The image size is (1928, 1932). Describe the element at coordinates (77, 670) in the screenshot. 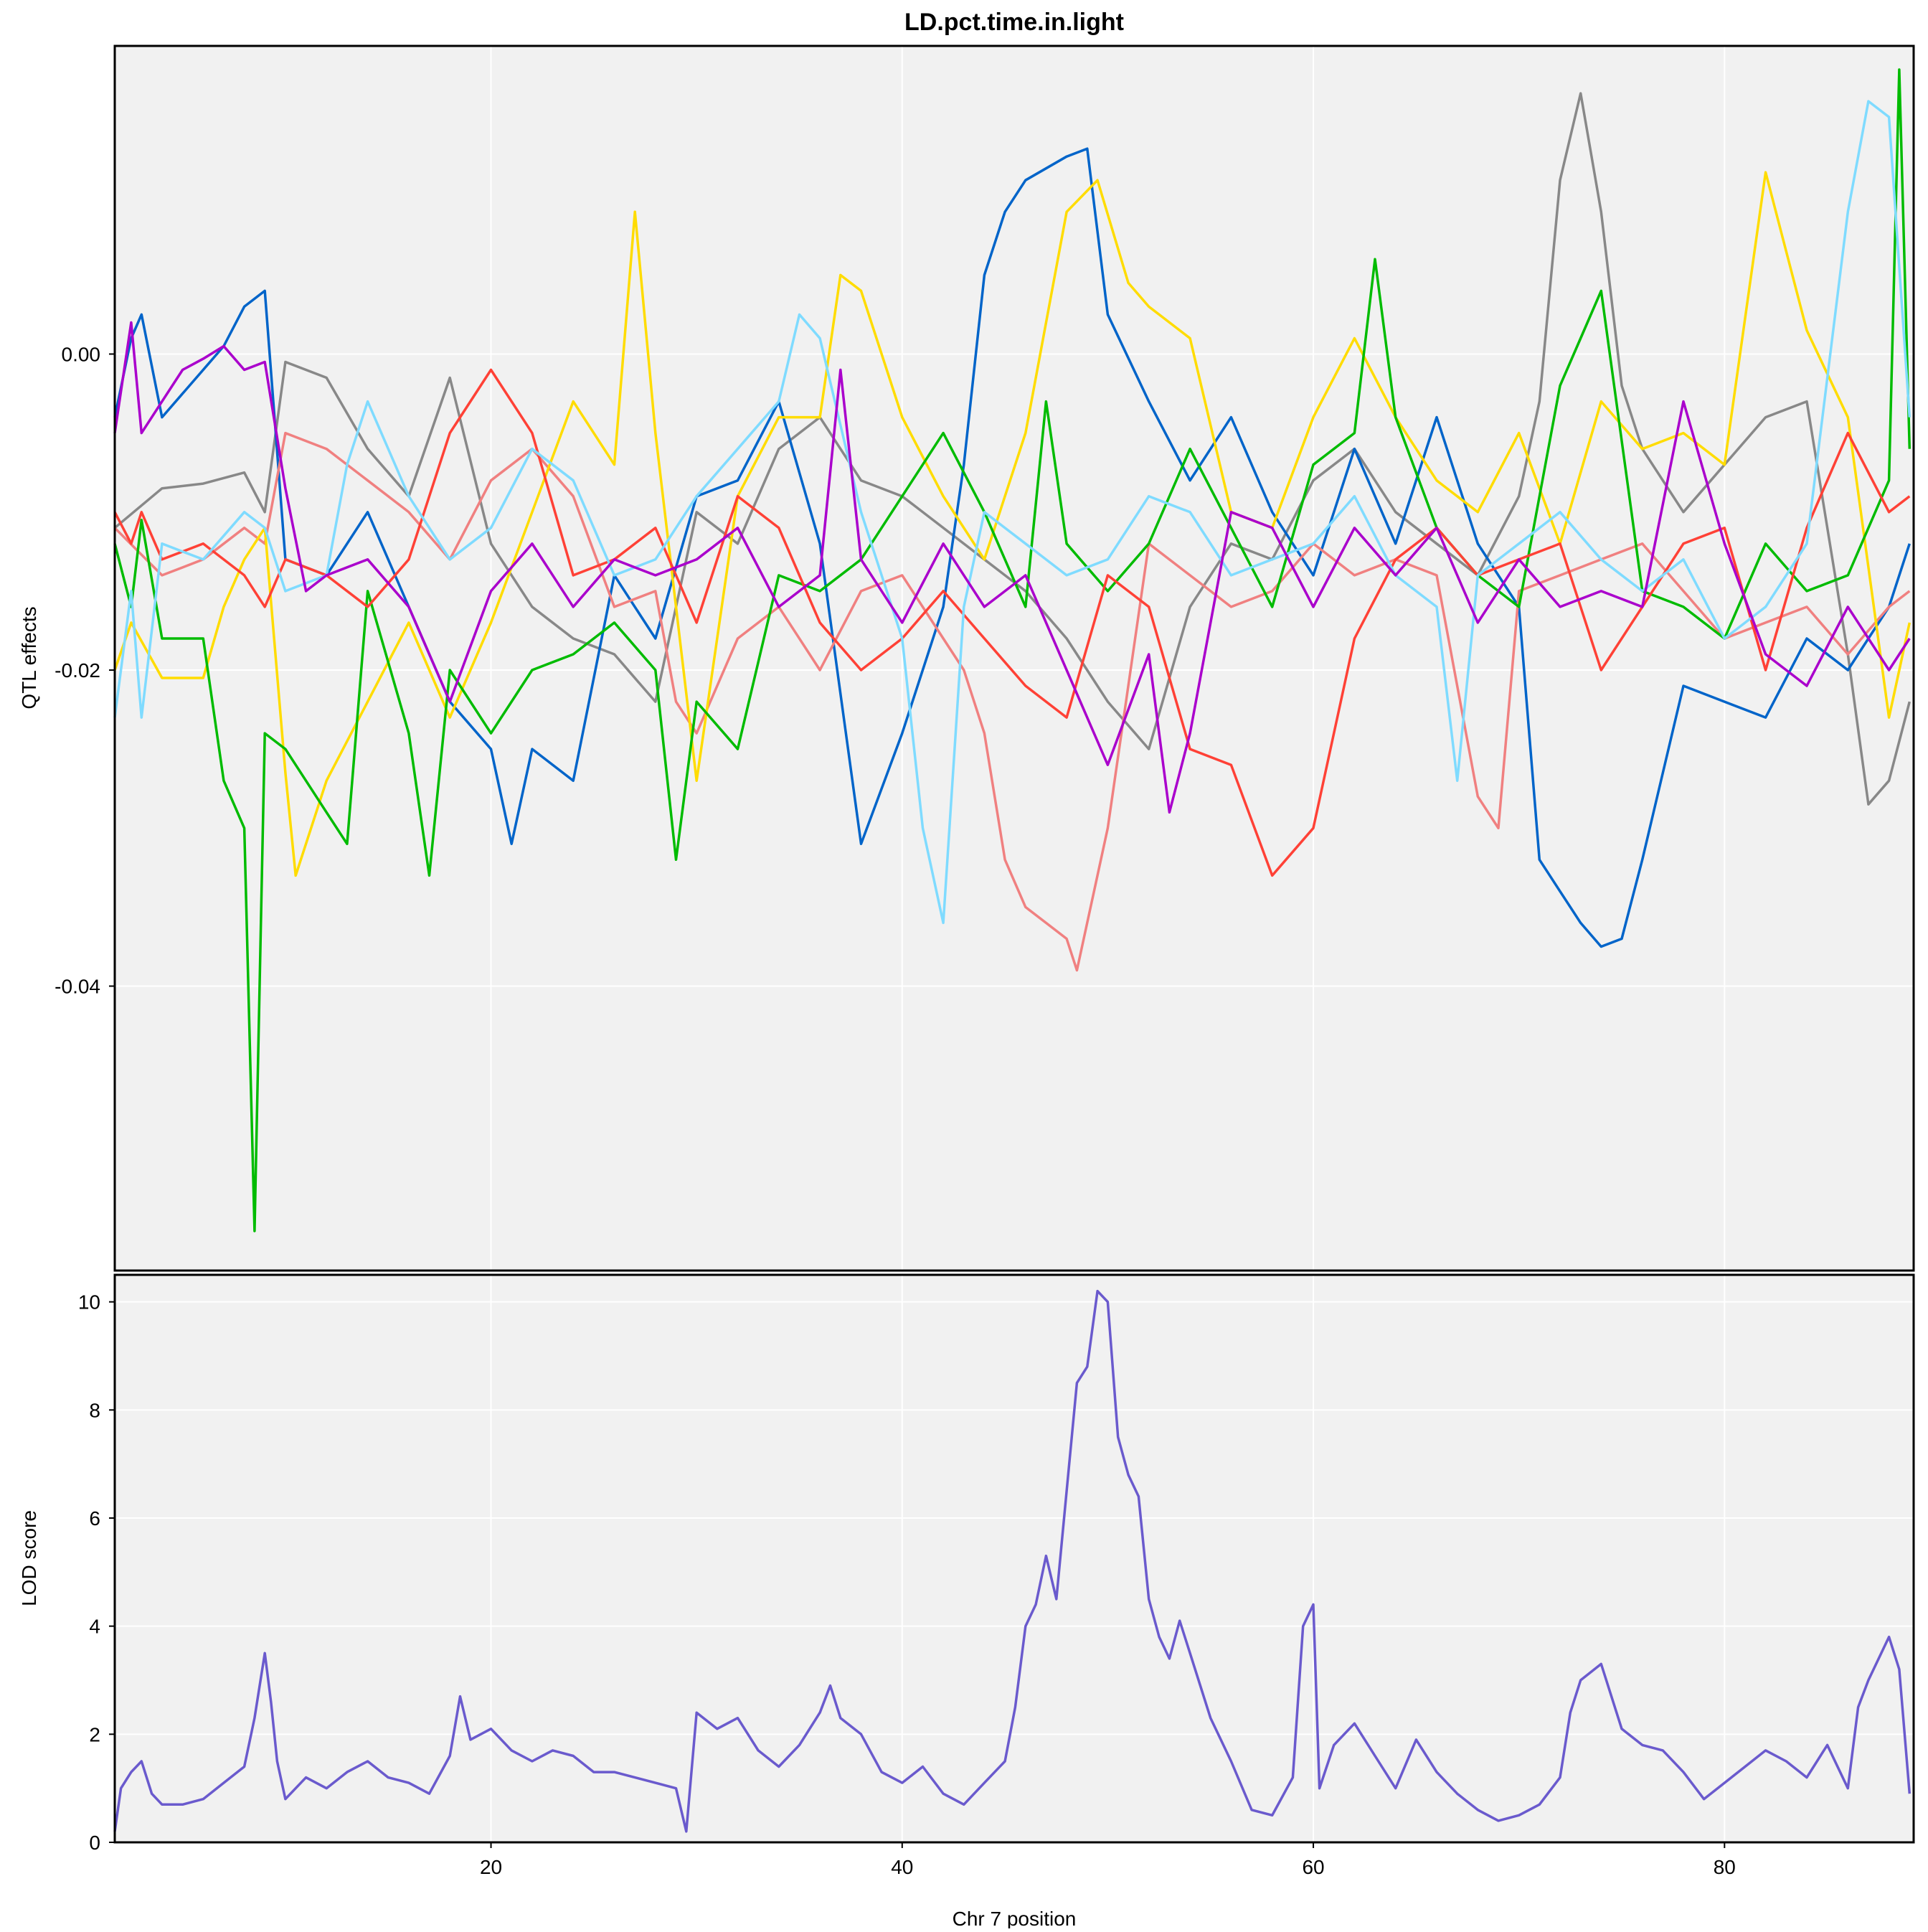

I see `effects-y-tick-label: -0.02` at that location.